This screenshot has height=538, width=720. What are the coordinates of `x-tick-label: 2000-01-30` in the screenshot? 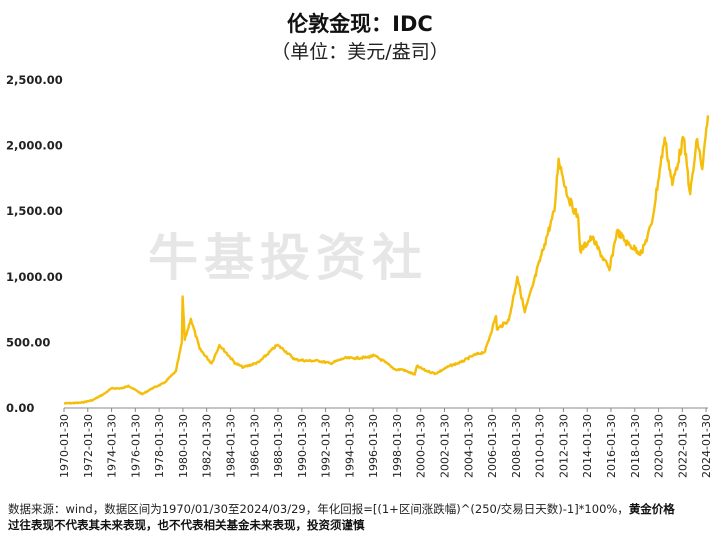 It's located at (421, 446).